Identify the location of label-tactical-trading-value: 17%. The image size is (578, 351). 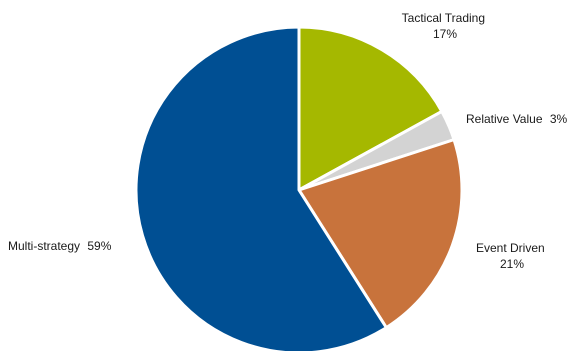
(445, 34).